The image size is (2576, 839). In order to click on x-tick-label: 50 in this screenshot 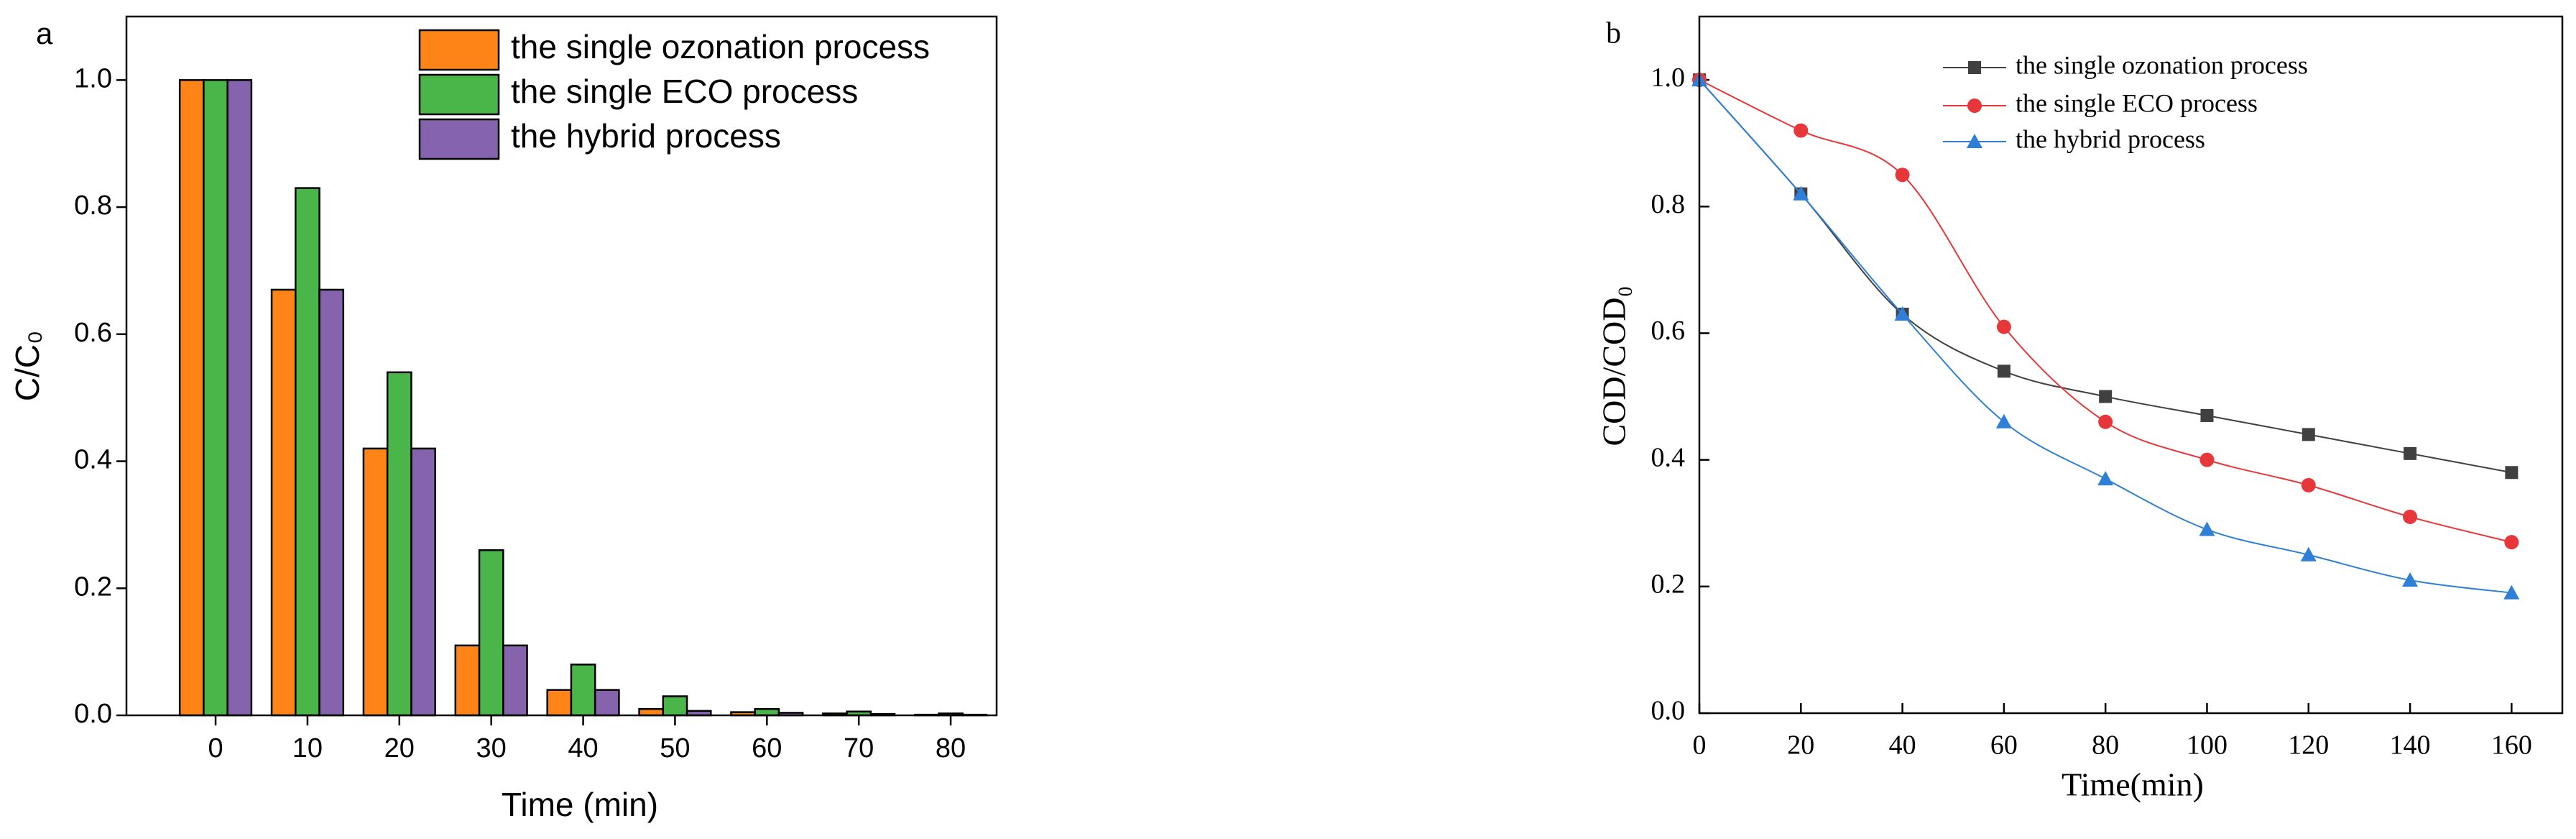, I will do `click(675, 748)`.